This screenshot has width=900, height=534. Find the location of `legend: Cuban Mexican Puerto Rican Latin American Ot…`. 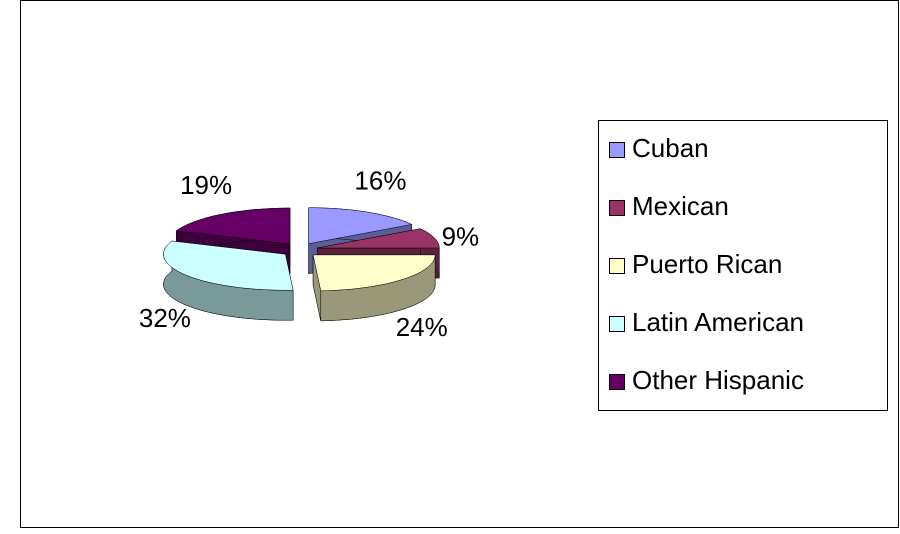

legend: Cuban Mexican Puerto Rican Latin American Ot… is located at coordinates (706, 264).